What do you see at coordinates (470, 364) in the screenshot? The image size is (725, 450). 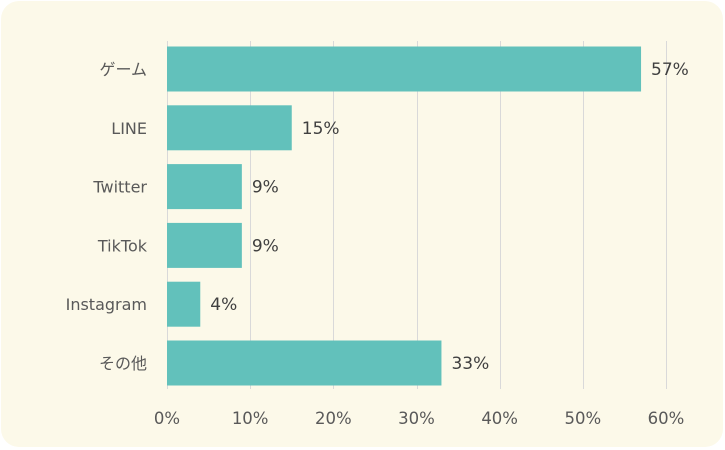 I see `value-label: 33%` at bounding box center [470, 364].